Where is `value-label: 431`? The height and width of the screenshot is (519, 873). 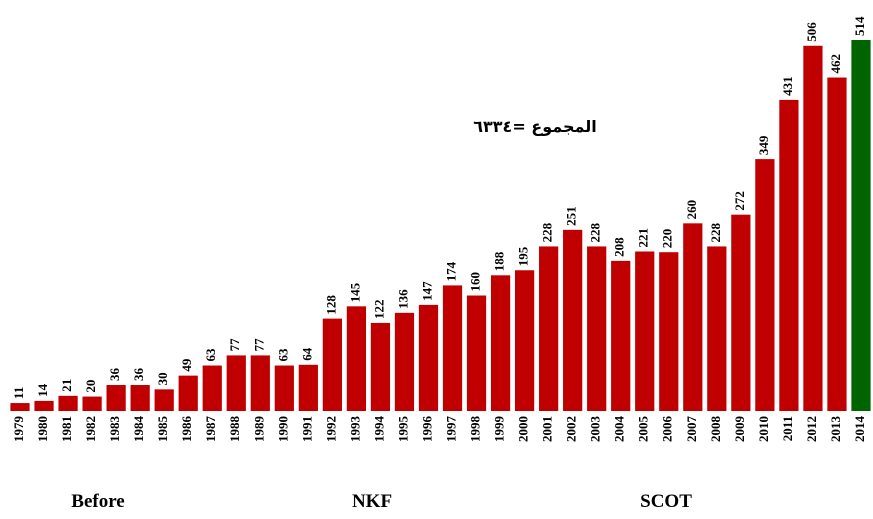
value-label: 431 is located at coordinates (787, 86).